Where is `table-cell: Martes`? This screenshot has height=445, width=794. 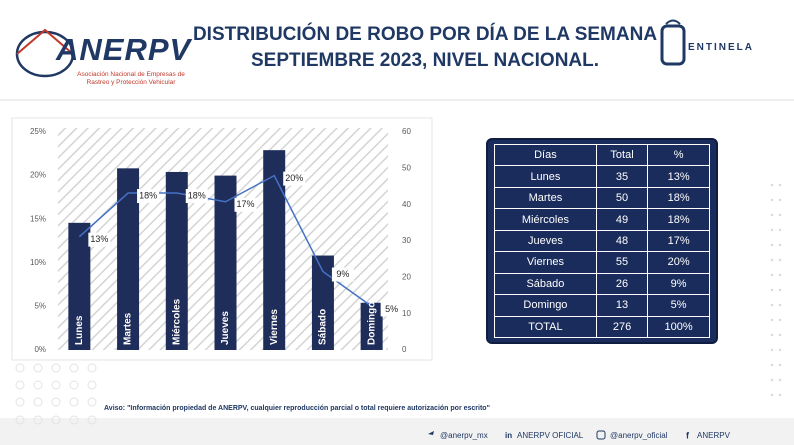
table-cell: Martes is located at coordinates (545, 198).